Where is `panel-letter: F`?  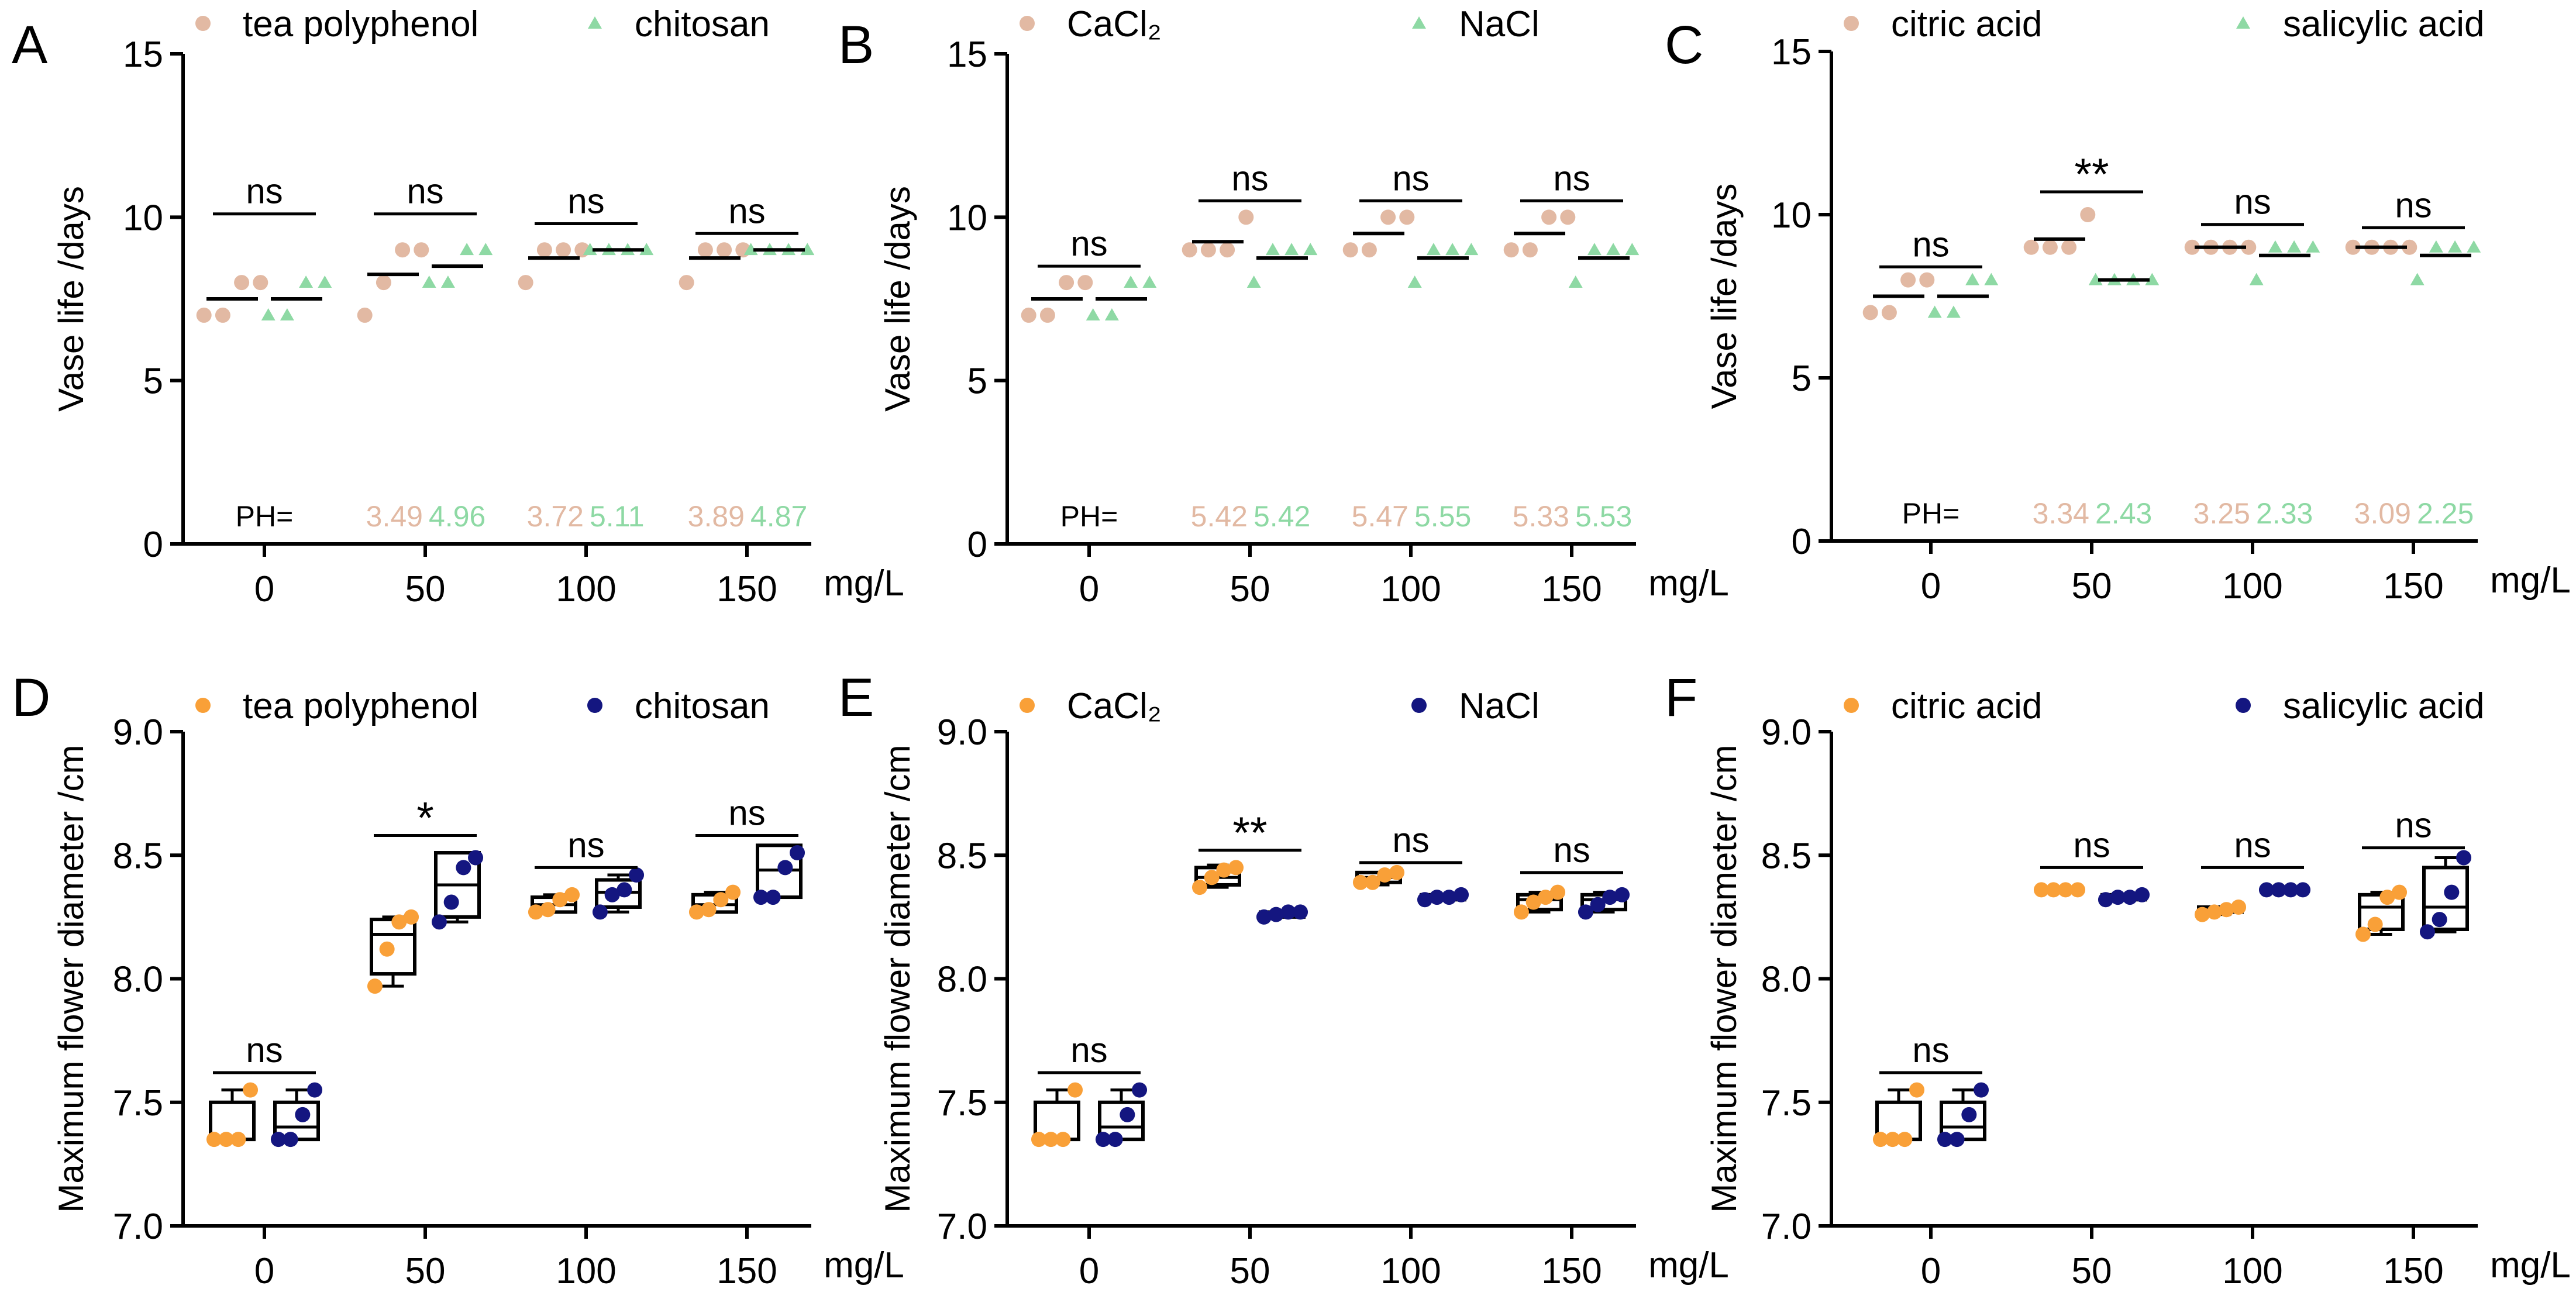 panel-letter: F is located at coordinates (1681, 698).